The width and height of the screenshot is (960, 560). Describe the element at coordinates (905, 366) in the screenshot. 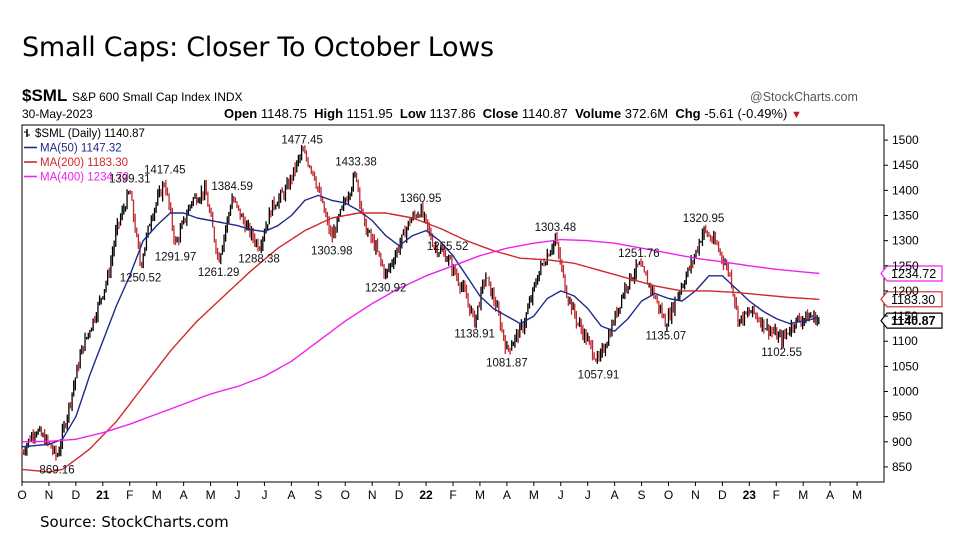

I see `y-tick-label: 1050` at that location.